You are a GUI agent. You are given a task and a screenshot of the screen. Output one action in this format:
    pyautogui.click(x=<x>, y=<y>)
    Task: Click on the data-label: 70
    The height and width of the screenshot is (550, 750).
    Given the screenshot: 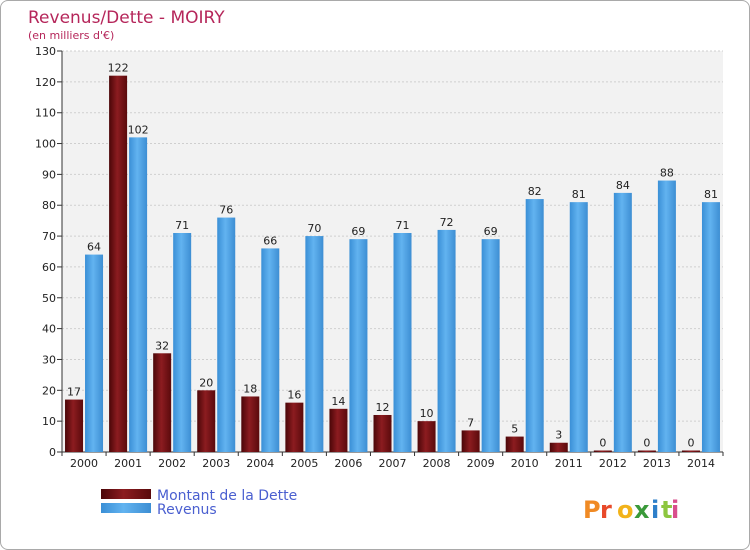 What is the action you would take?
    pyautogui.click(x=314, y=228)
    